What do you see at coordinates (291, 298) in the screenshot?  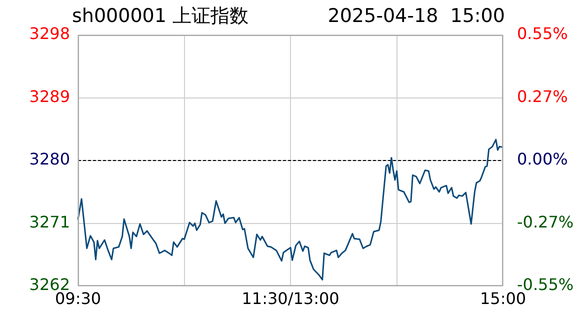 I see `x-tick-label: 11:30/13:00` at bounding box center [291, 298].